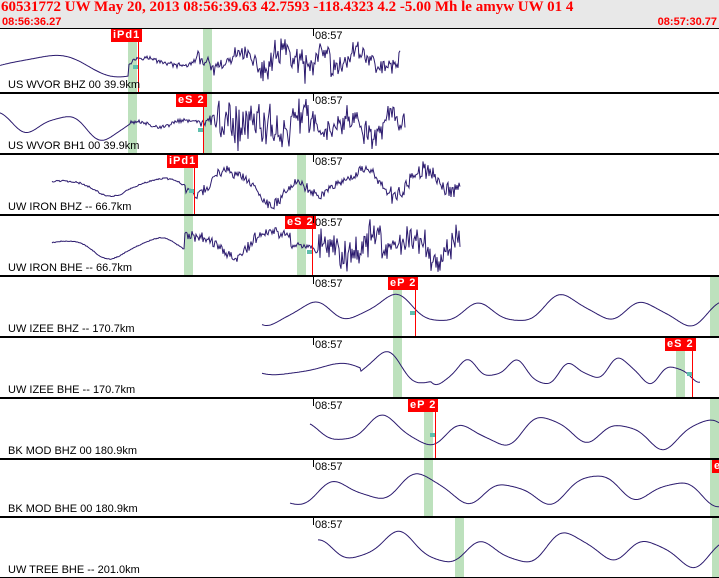 This screenshot has height=578, width=719. Describe the element at coordinates (71, 329) in the screenshot. I see `station-channel-label: UW IZEE BHZ -- 170.7km` at that location.